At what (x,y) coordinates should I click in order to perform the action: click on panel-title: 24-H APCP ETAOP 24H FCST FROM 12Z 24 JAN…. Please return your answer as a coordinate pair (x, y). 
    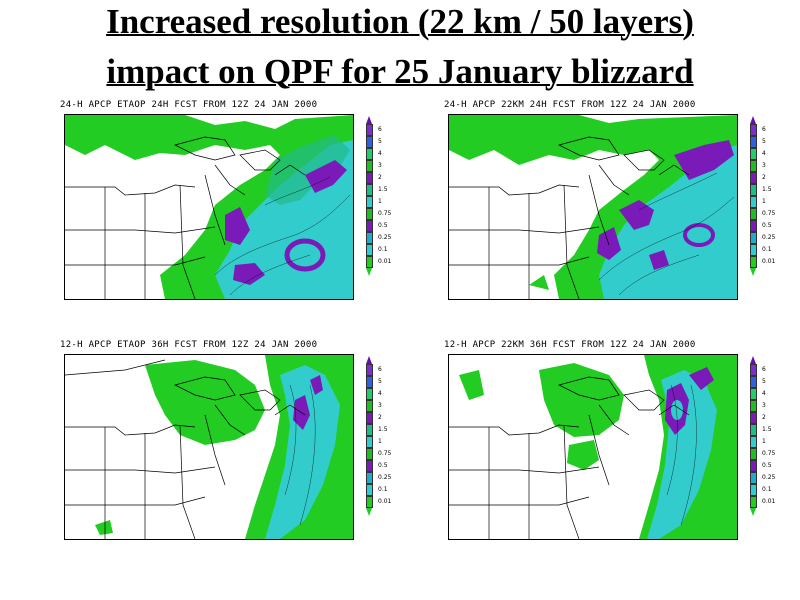
    Looking at the image, I should click on (189, 105).